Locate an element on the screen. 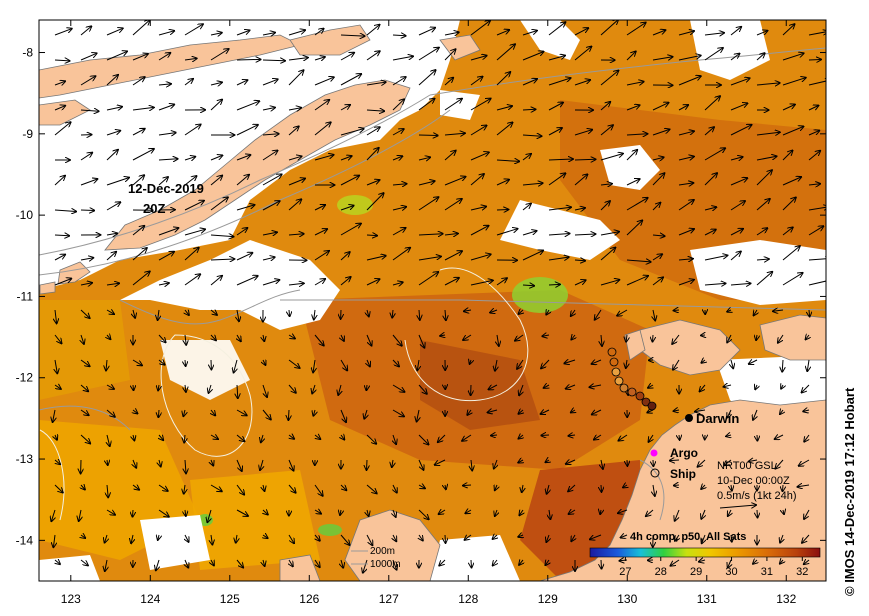 The width and height of the screenshot is (869, 616). lon-tick-label: 131 is located at coordinates (707, 599).